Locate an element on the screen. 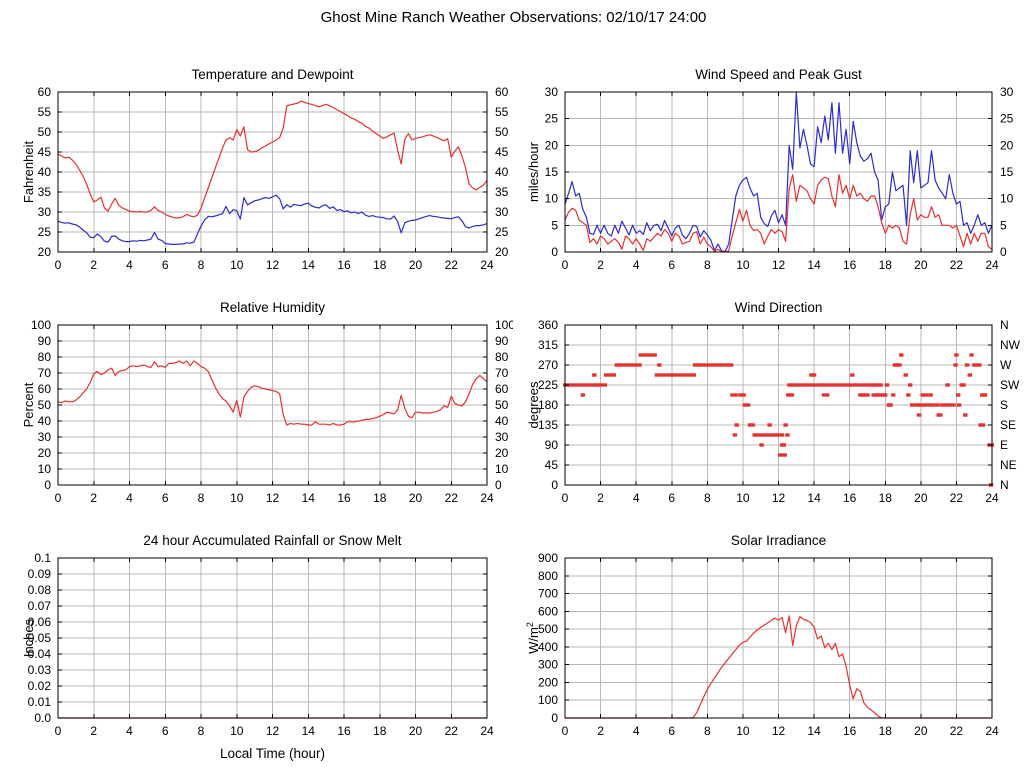  svg-text: 135 is located at coordinates (548, 425).